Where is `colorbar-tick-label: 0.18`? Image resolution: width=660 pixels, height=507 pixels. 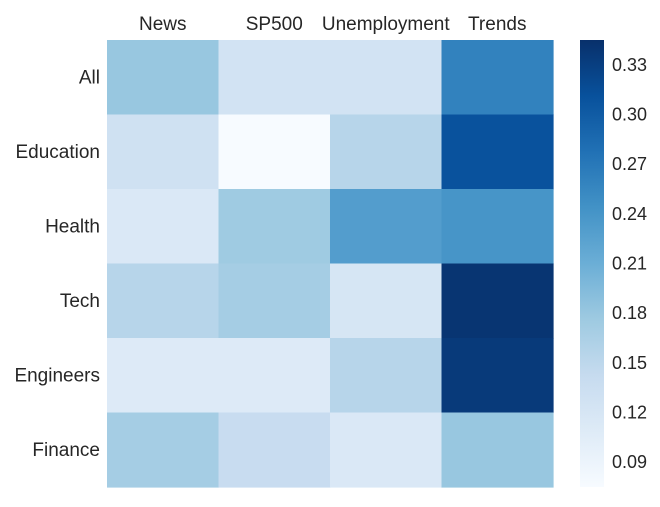 colorbar-tick-label: 0.18 is located at coordinates (629, 313).